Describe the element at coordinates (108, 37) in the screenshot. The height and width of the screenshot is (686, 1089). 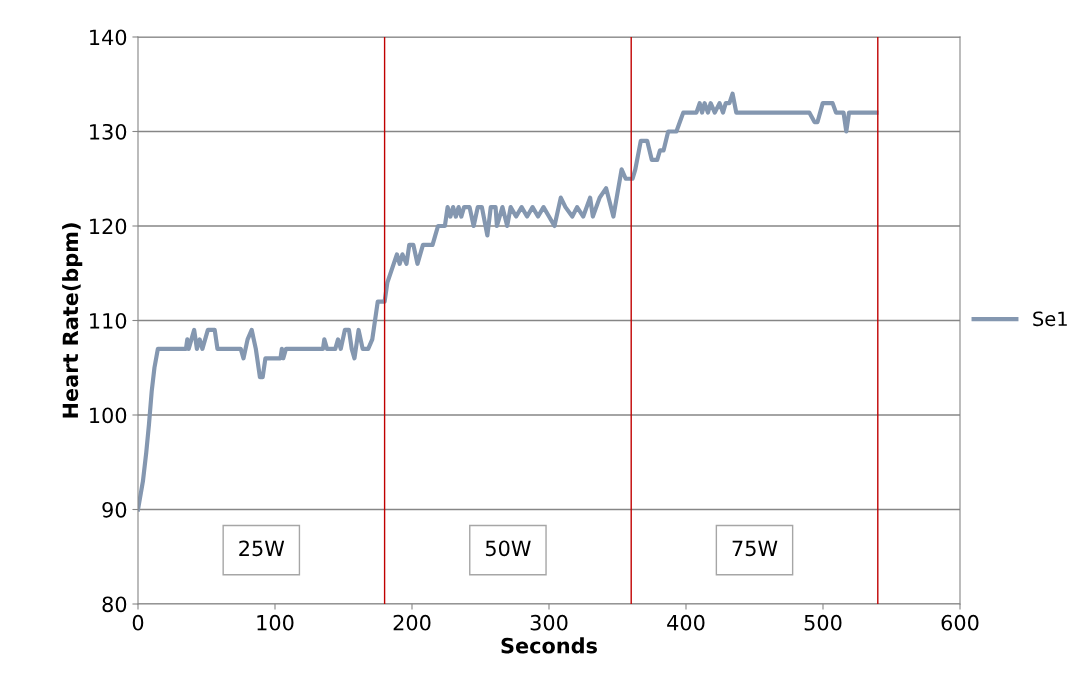
I see `y-tick-label: 140` at that location.